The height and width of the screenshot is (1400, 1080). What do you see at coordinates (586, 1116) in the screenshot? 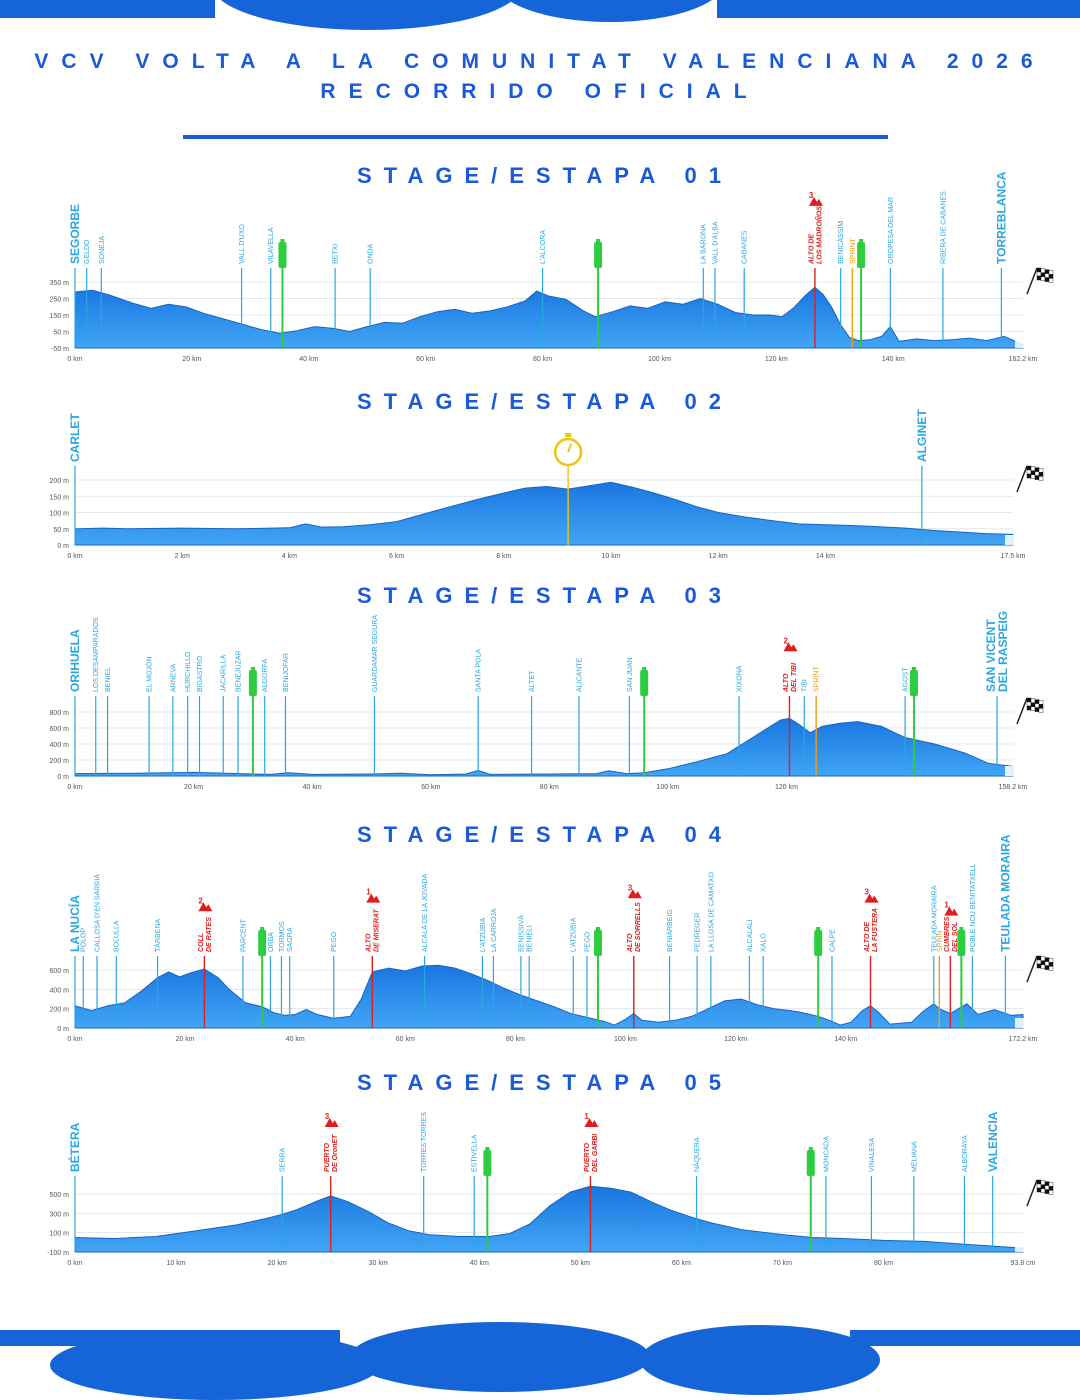
I see `climb-category: 1` at bounding box center [586, 1116].